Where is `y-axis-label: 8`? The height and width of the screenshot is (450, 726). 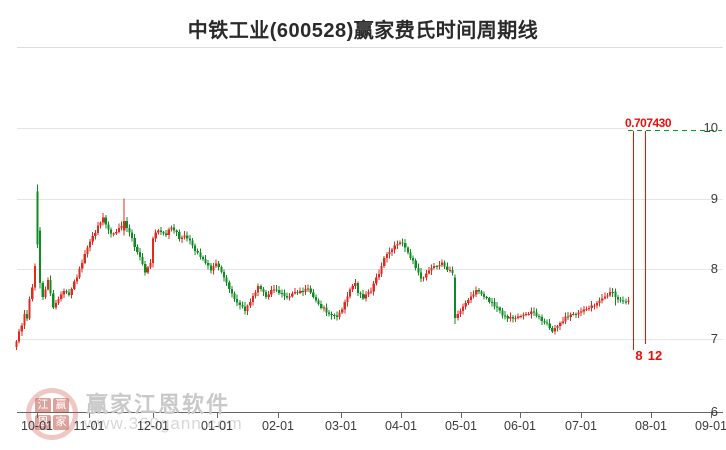 y-axis-label: 8 is located at coordinates (714, 268).